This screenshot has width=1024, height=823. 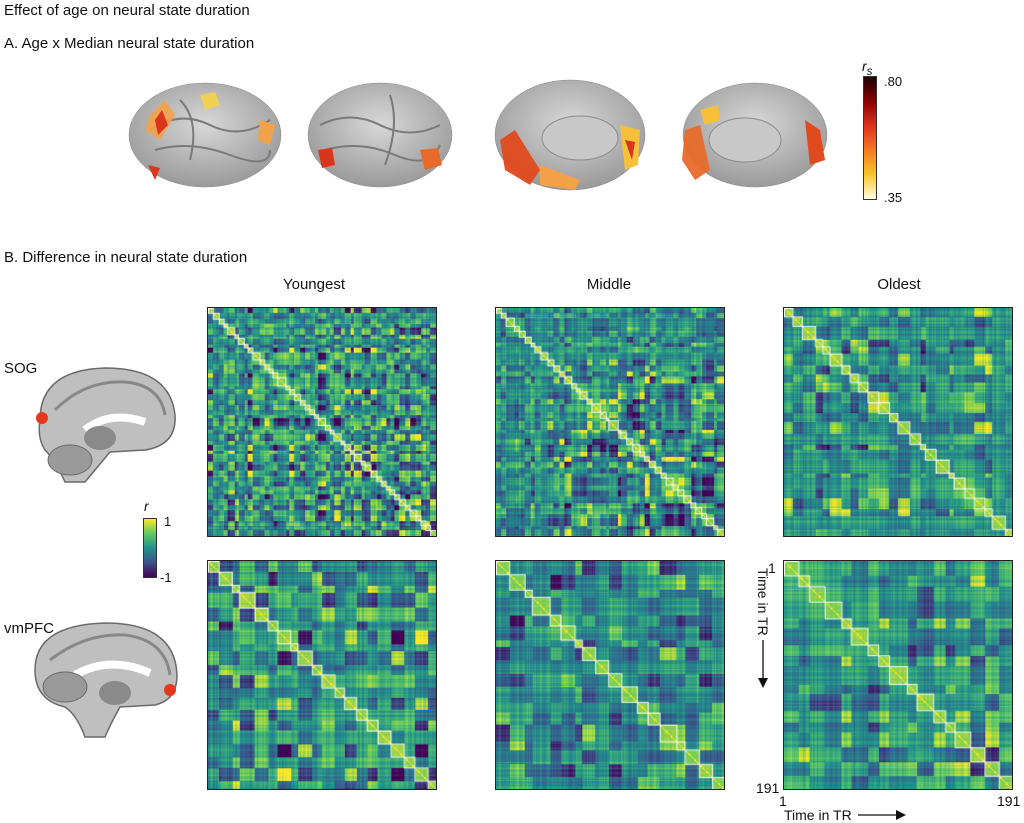 I want to click on row-label-sog: SOG, so click(x=21, y=368).